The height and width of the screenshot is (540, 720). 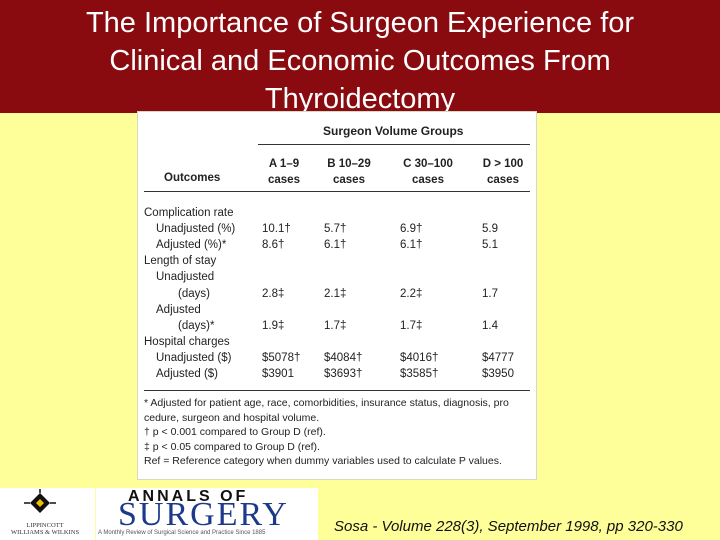 I want to click on cell-value: 1.7, so click(x=490, y=293).